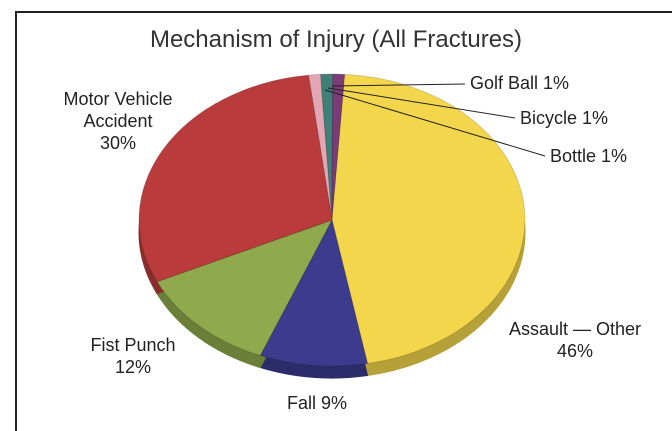 The height and width of the screenshot is (431, 672). I want to click on category-label: Assault — Other, so click(575, 329).